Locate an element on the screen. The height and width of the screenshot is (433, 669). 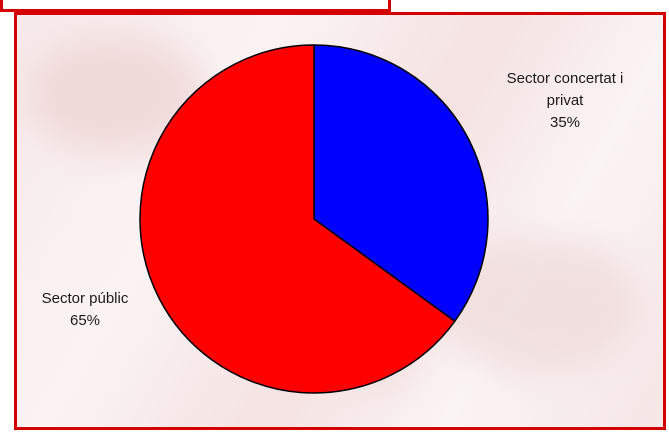
slice-label-line: Sector públic is located at coordinates (85, 298).